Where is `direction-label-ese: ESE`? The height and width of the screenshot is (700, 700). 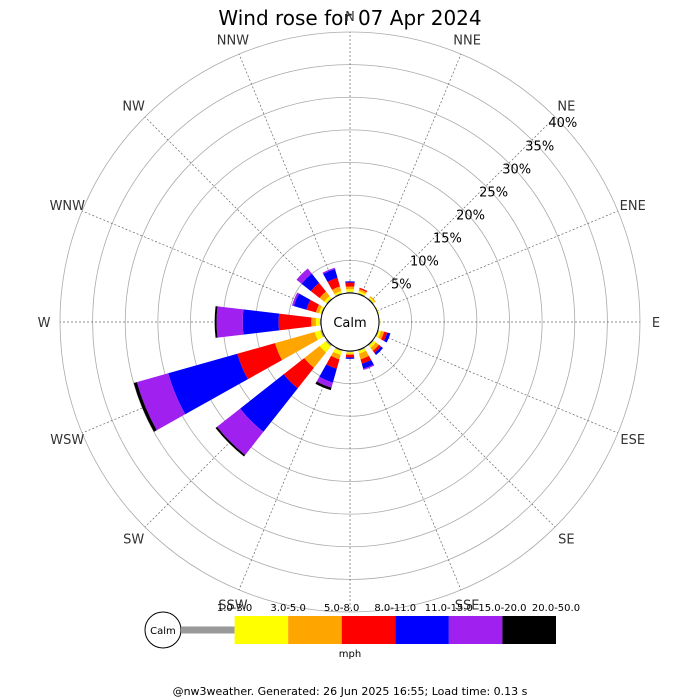 direction-label-ese: ESE is located at coordinates (632, 440).